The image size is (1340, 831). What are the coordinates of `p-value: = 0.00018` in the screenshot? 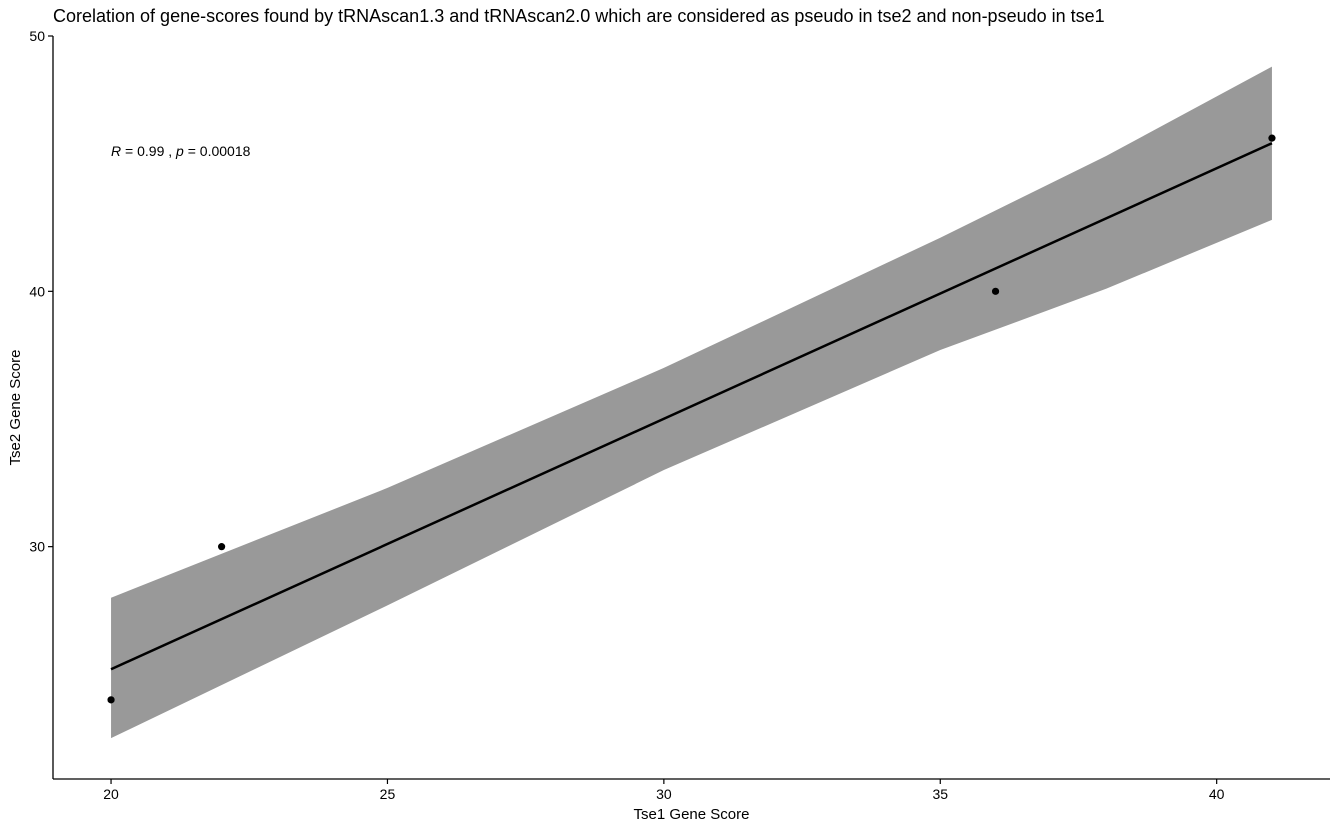 It's located at (217, 151).